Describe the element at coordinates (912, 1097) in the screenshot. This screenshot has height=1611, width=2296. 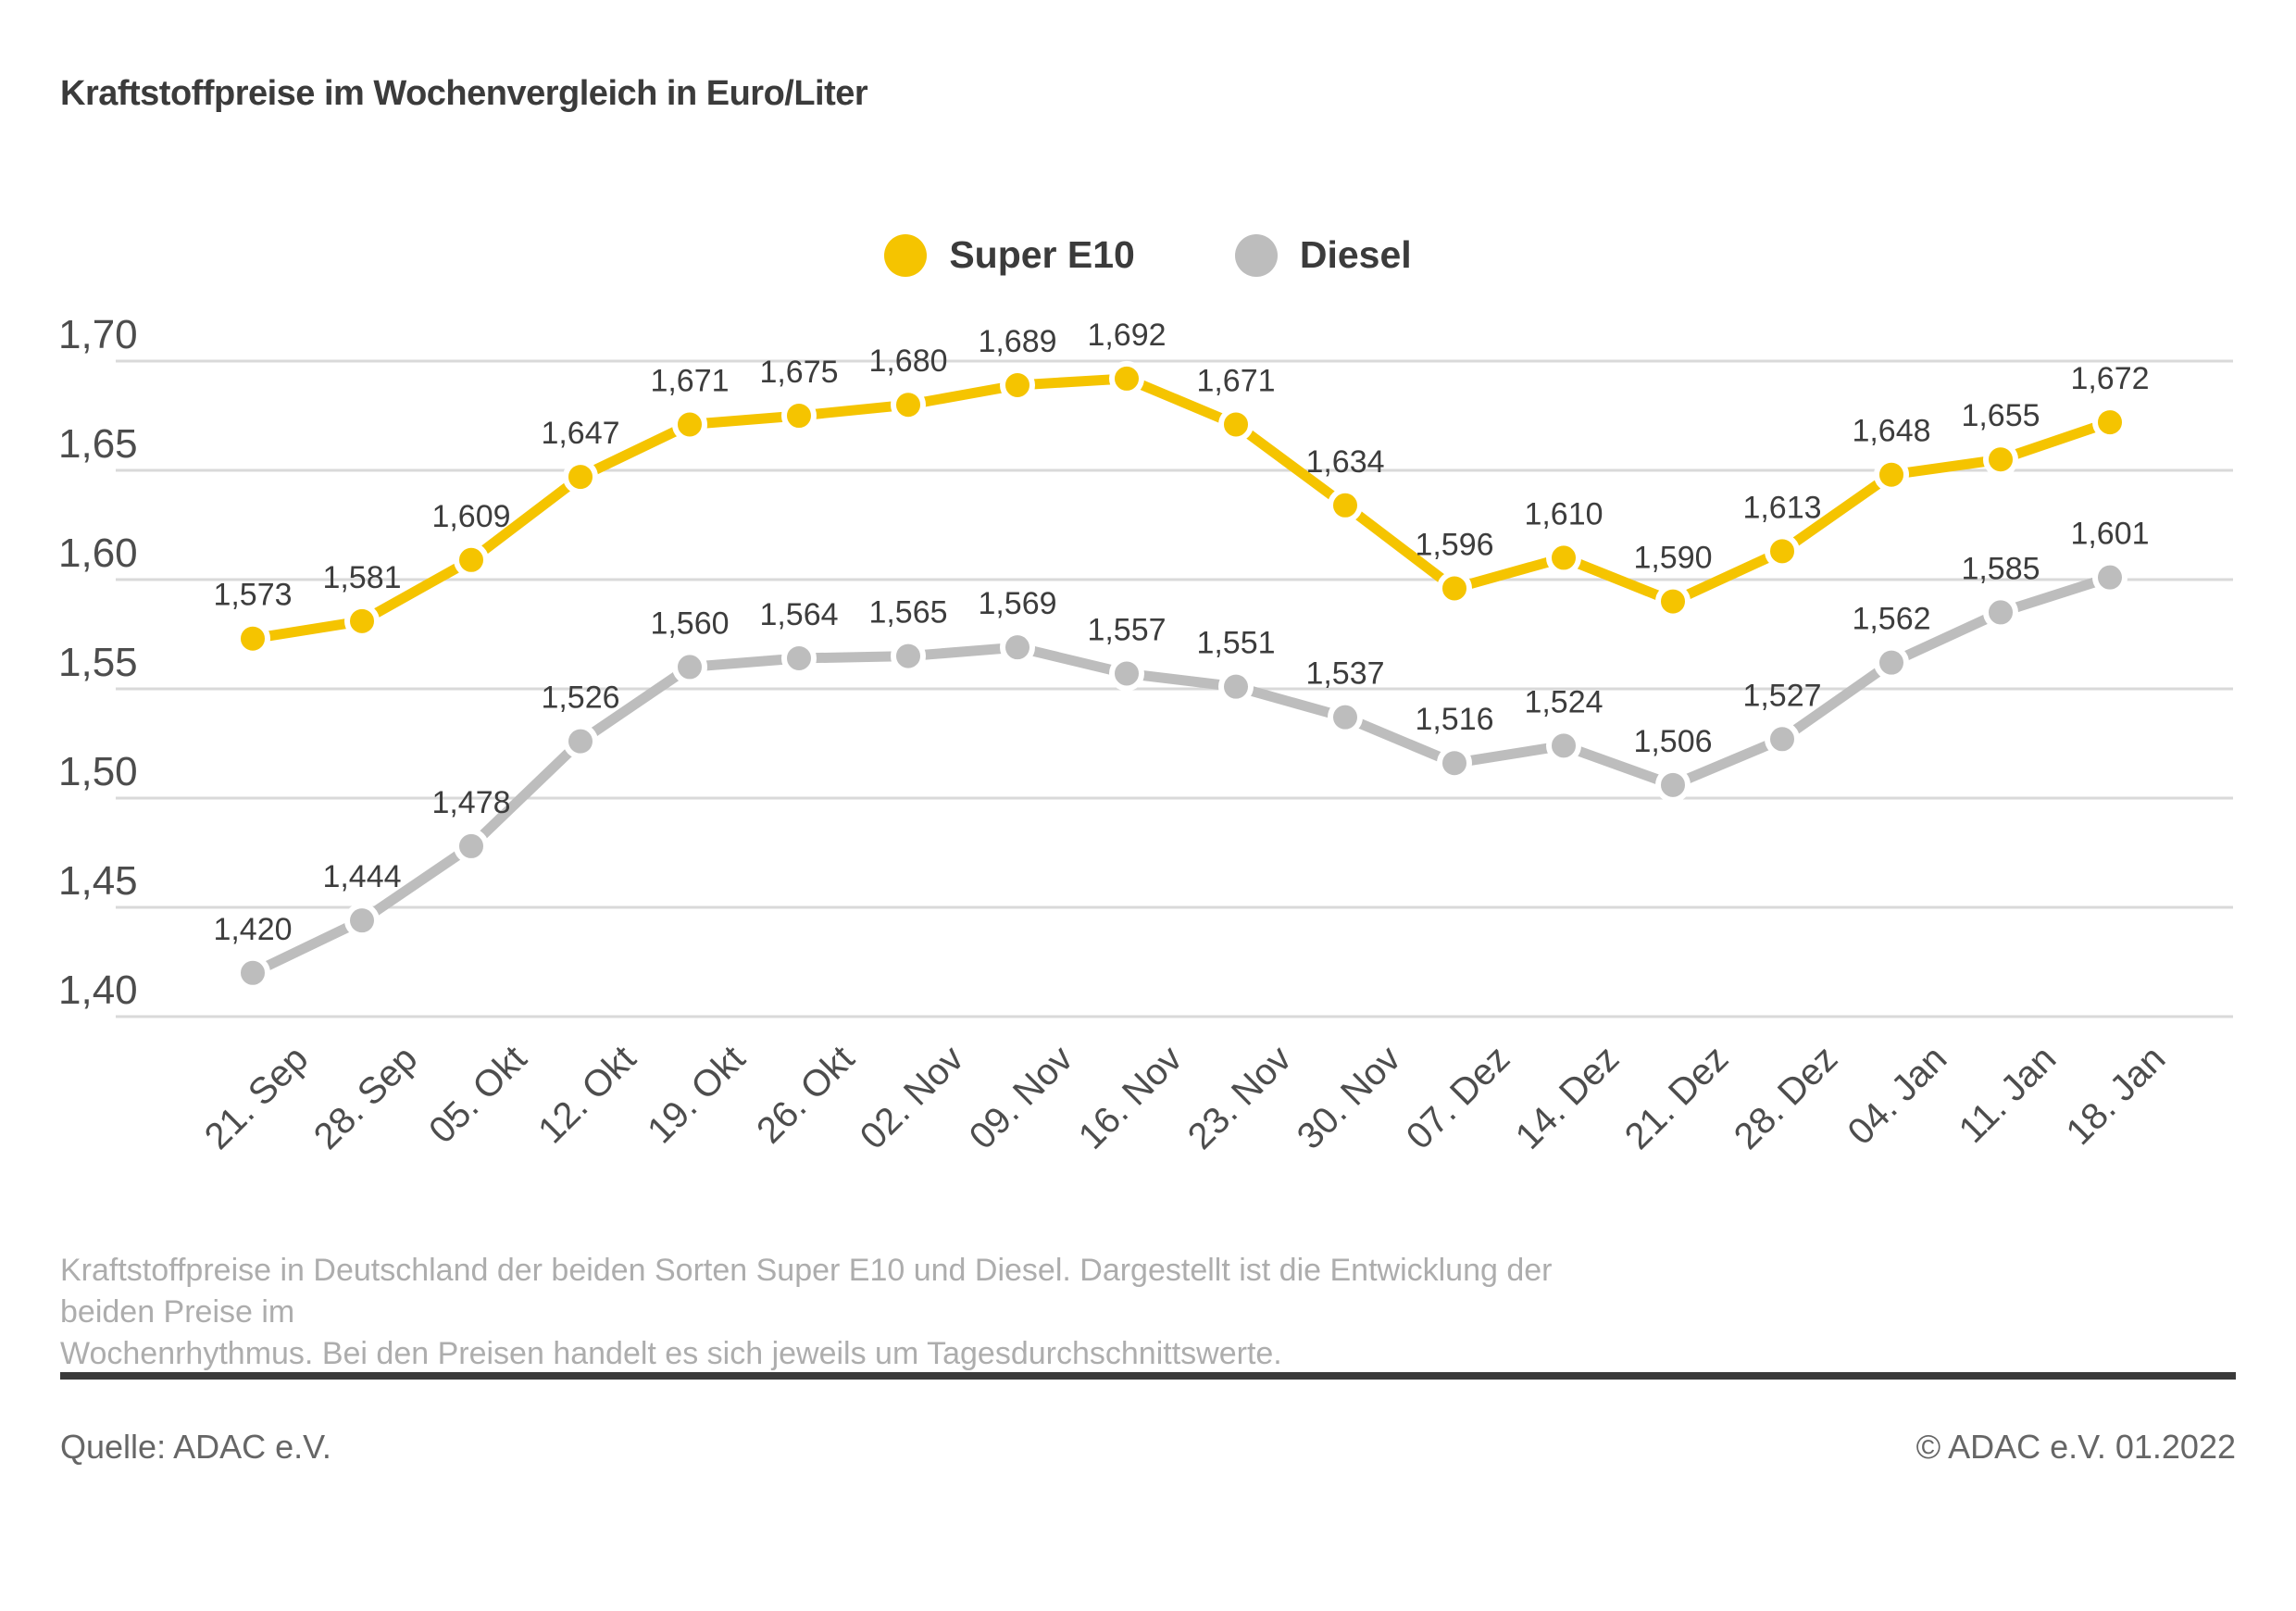
I see `x-axis-tick-label: 02. Nov` at that location.